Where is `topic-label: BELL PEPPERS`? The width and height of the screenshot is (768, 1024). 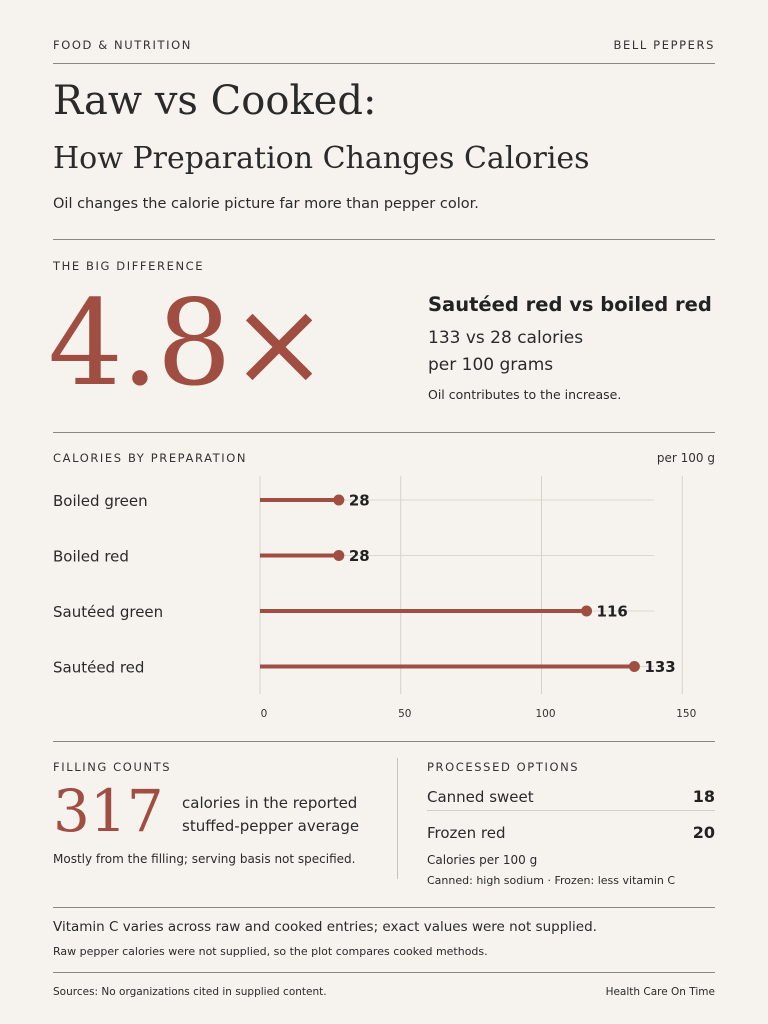
topic-label: BELL PEPPERS is located at coordinates (664, 45).